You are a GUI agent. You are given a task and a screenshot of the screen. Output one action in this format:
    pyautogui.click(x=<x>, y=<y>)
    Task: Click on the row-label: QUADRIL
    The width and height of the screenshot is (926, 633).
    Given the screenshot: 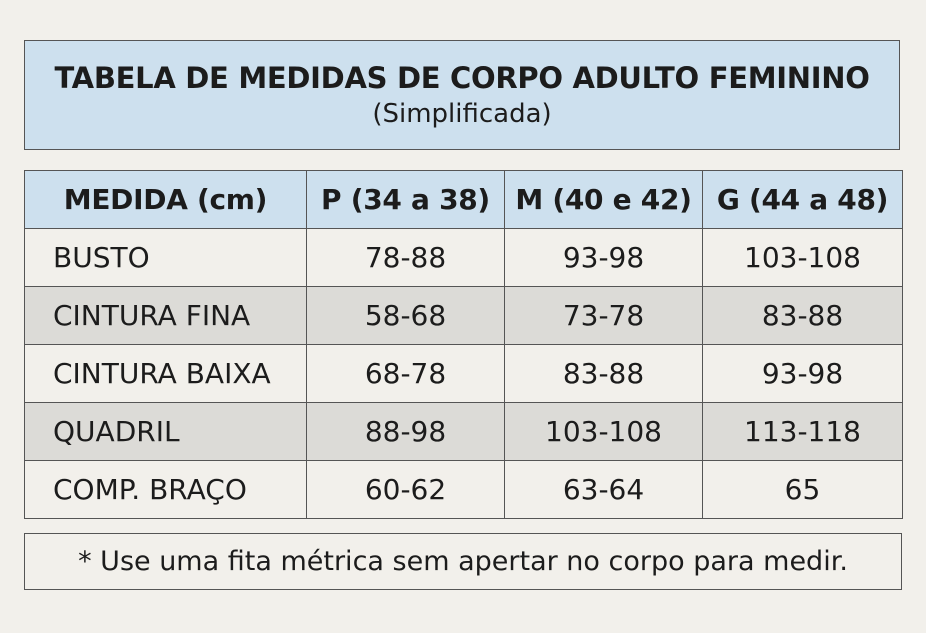 What is the action you would take?
    pyautogui.click(x=165, y=431)
    